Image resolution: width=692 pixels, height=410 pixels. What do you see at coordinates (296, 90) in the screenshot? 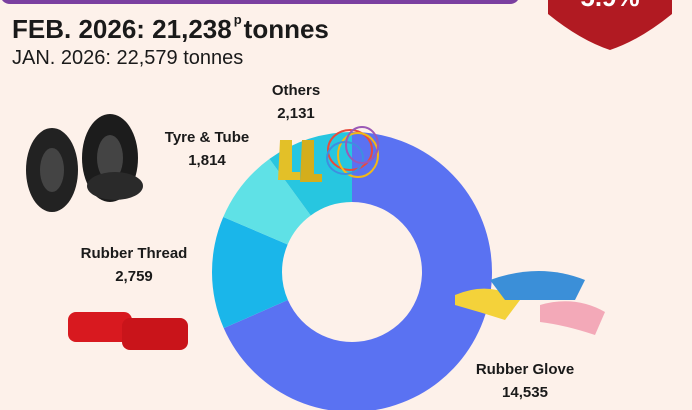
I see `category-label: Others` at bounding box center [296, 90].